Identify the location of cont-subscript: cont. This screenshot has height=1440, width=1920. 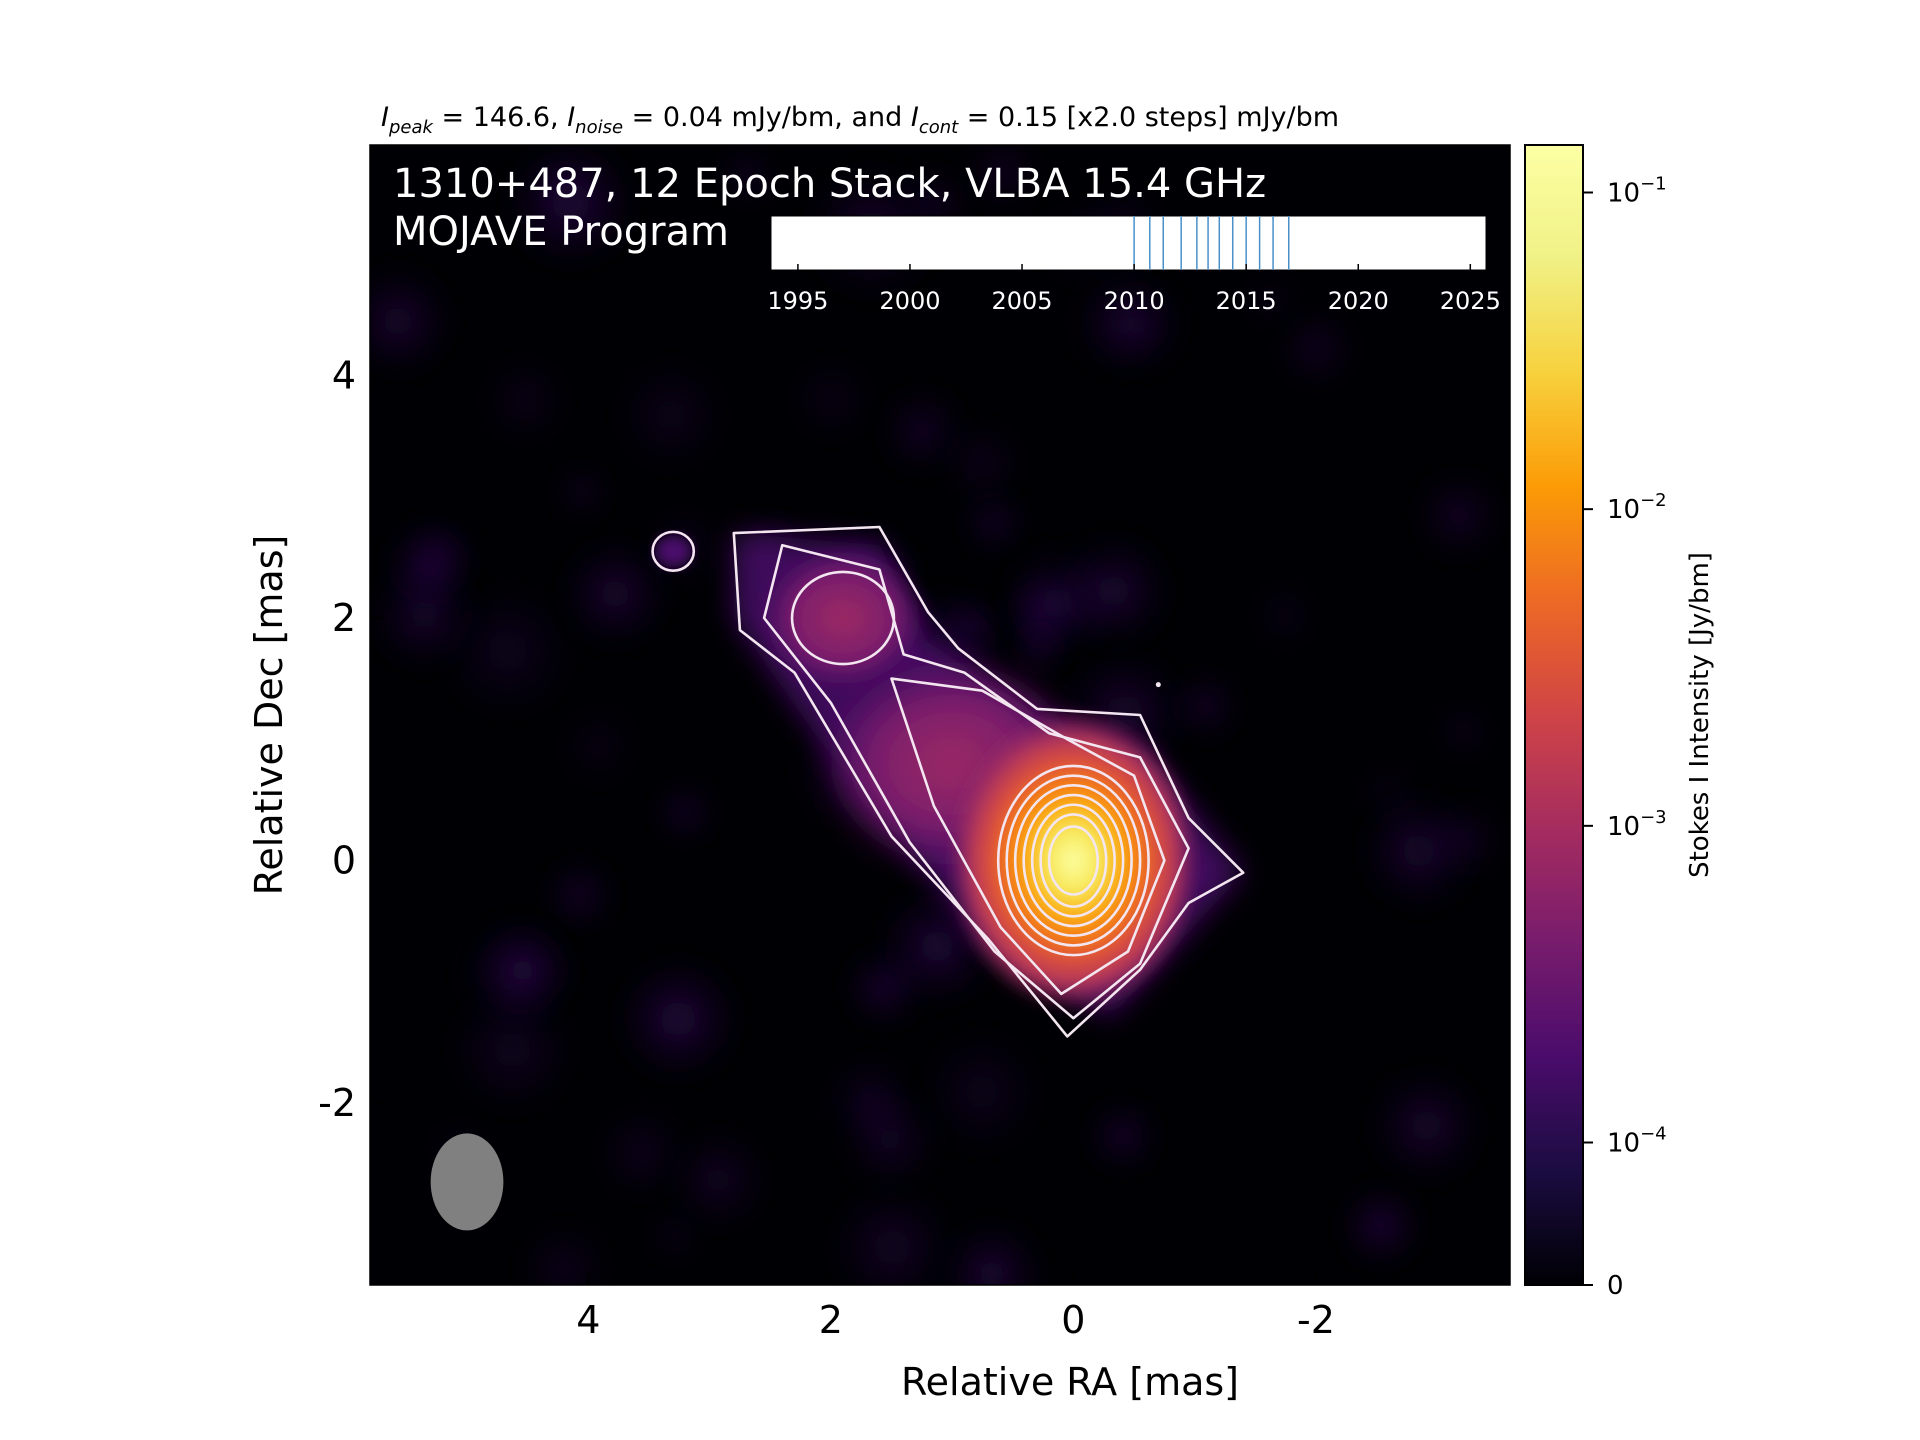
(939, 127).